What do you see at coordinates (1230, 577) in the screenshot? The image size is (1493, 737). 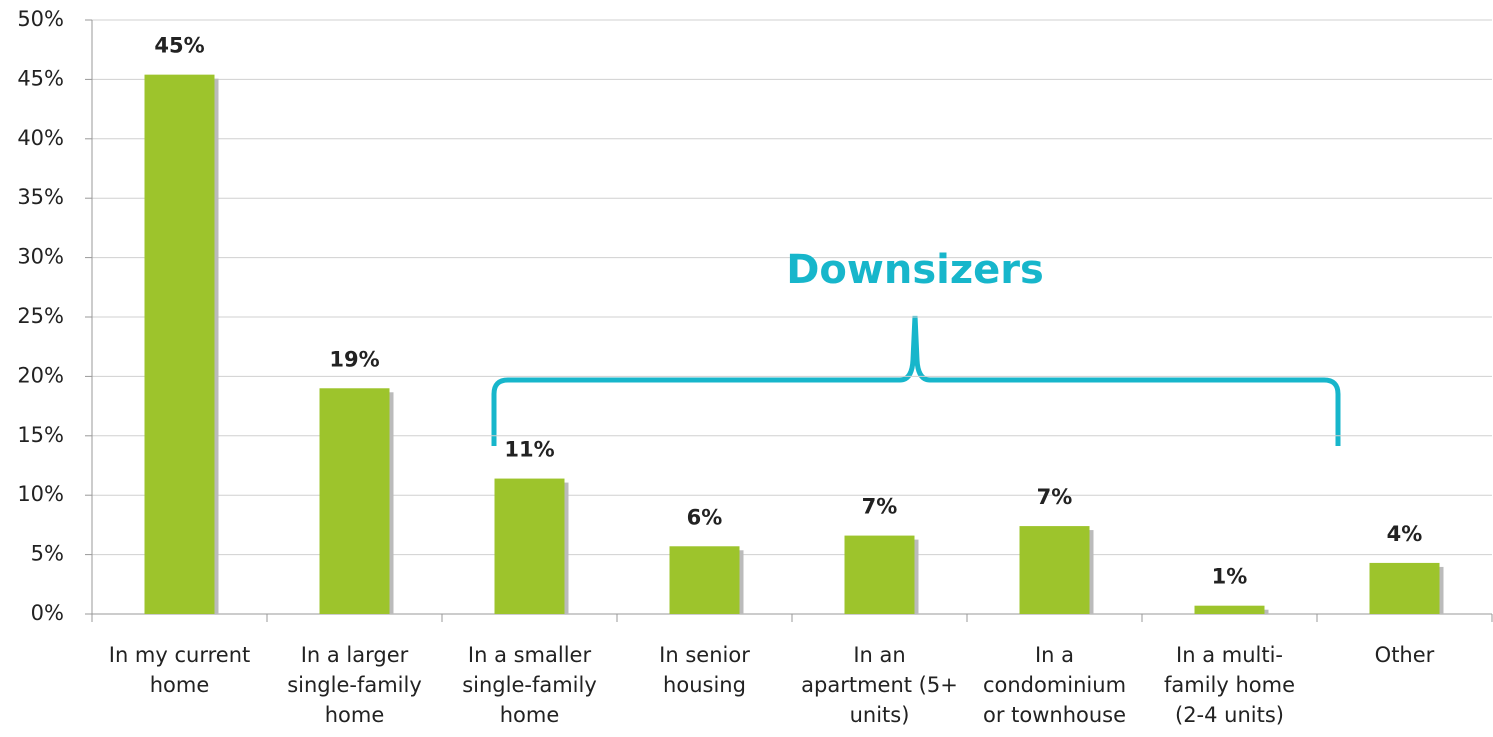 I see `data-label: 1%` at bounding box center [1230, 577].